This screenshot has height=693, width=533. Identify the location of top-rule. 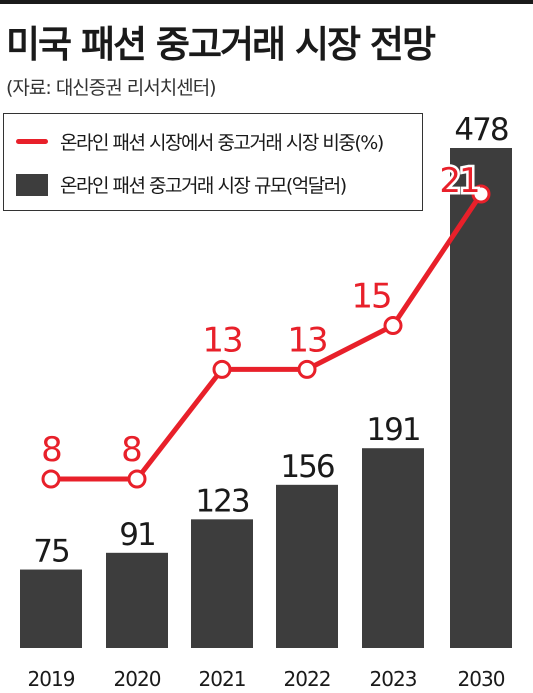
(266, 2).